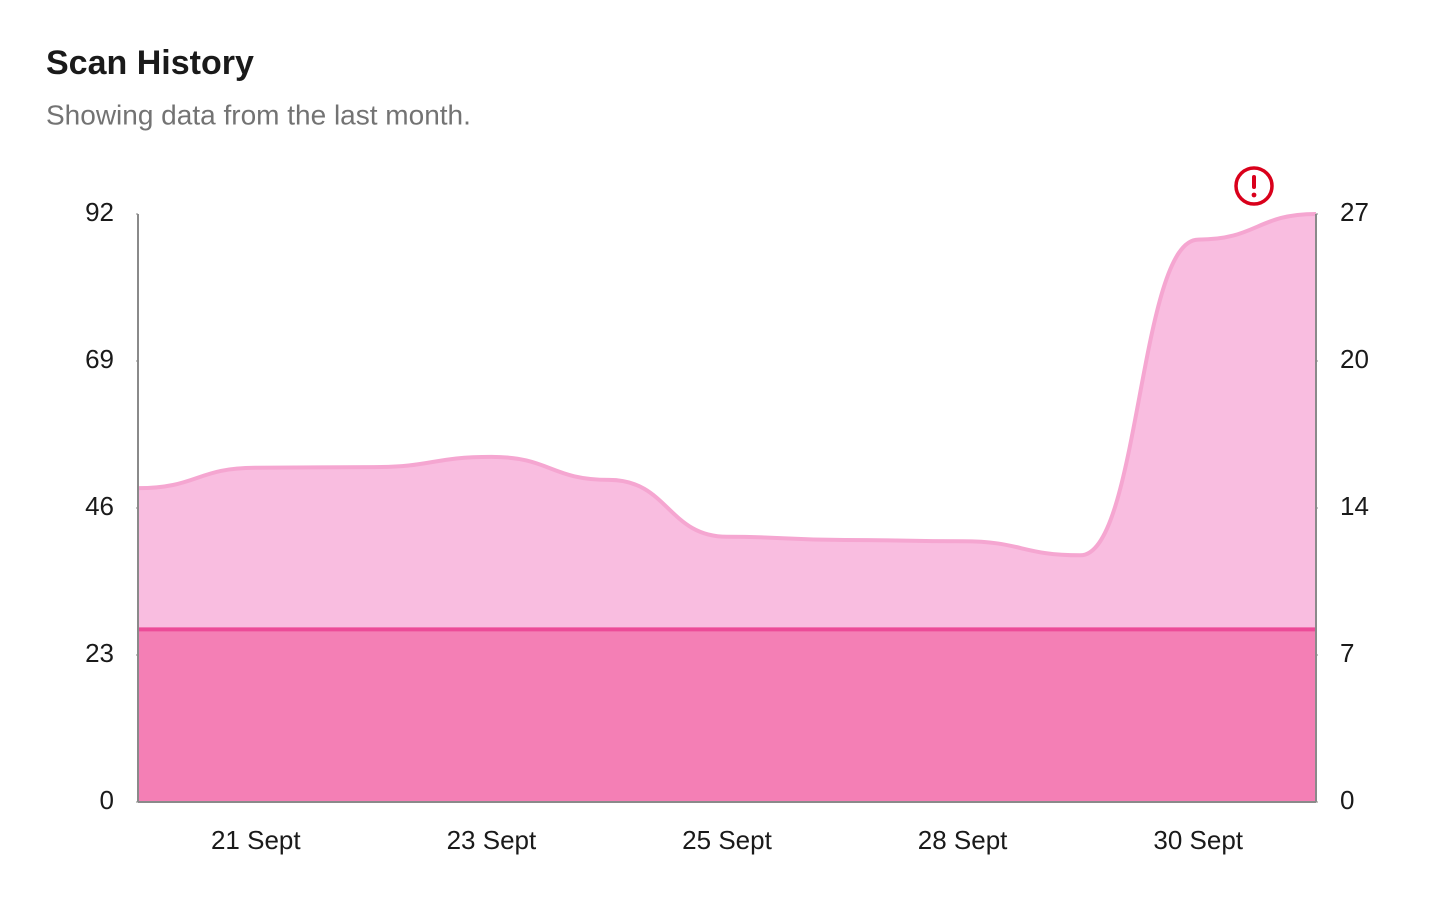  I want to click on x-tick-label: 25 Sept, so click(727, 840).